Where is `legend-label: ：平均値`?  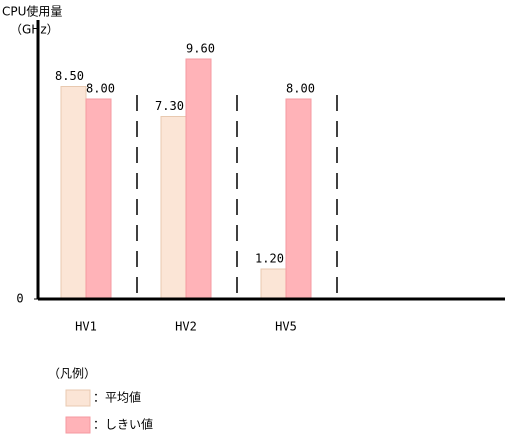
legend-label: ：平均値 is located at coordinates (117, 397).